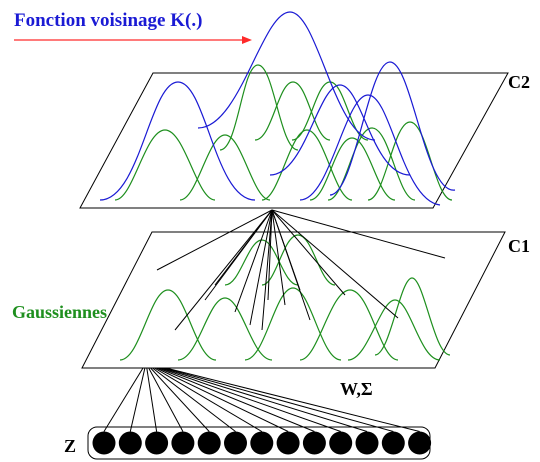  What do you see at coordinates (59, 312) in the screenshot?
I see `gaussians-label: Gaussiennes` at bounding box center [59, 312].